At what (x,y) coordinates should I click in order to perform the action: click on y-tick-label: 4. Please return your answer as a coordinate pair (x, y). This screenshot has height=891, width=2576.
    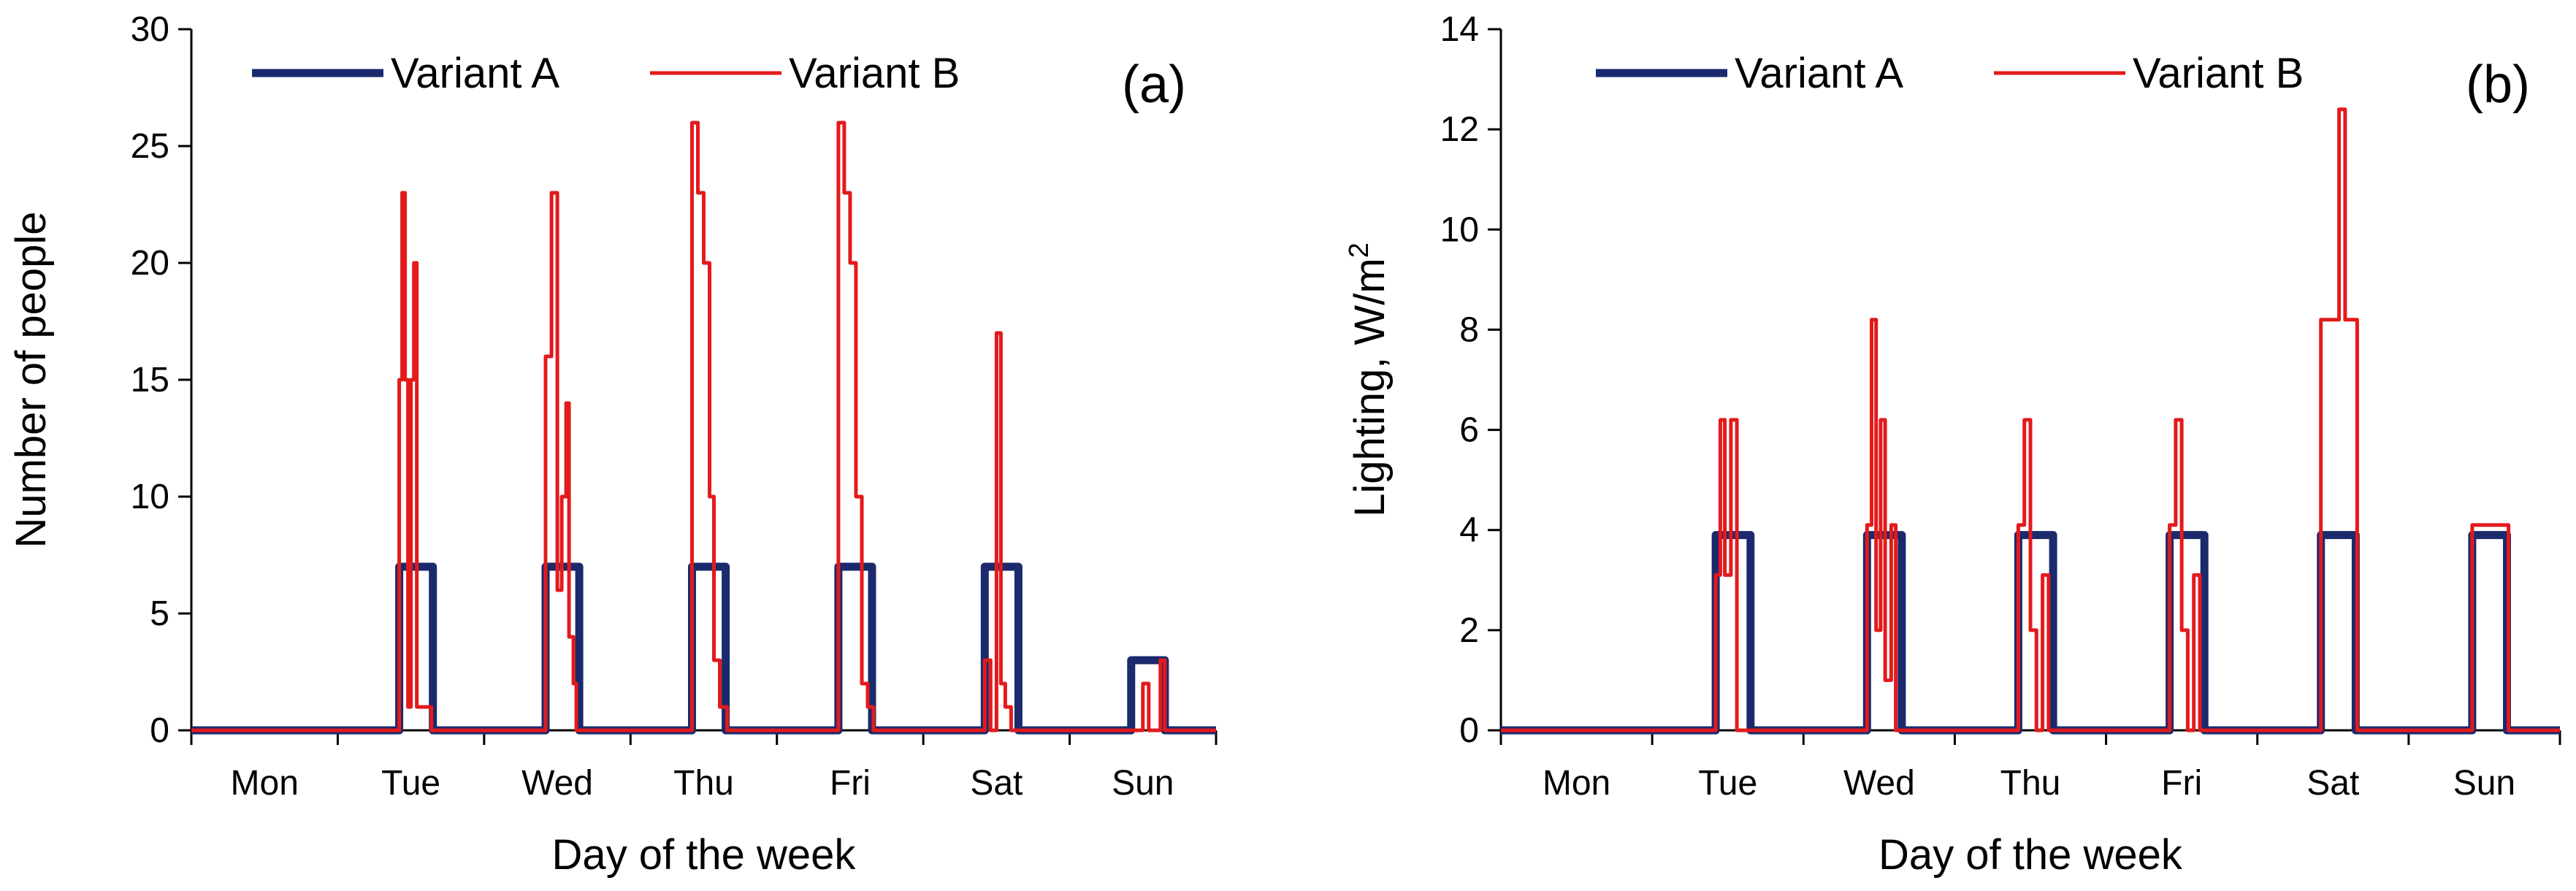
    Looking at the image, I should click on (1469, 530).